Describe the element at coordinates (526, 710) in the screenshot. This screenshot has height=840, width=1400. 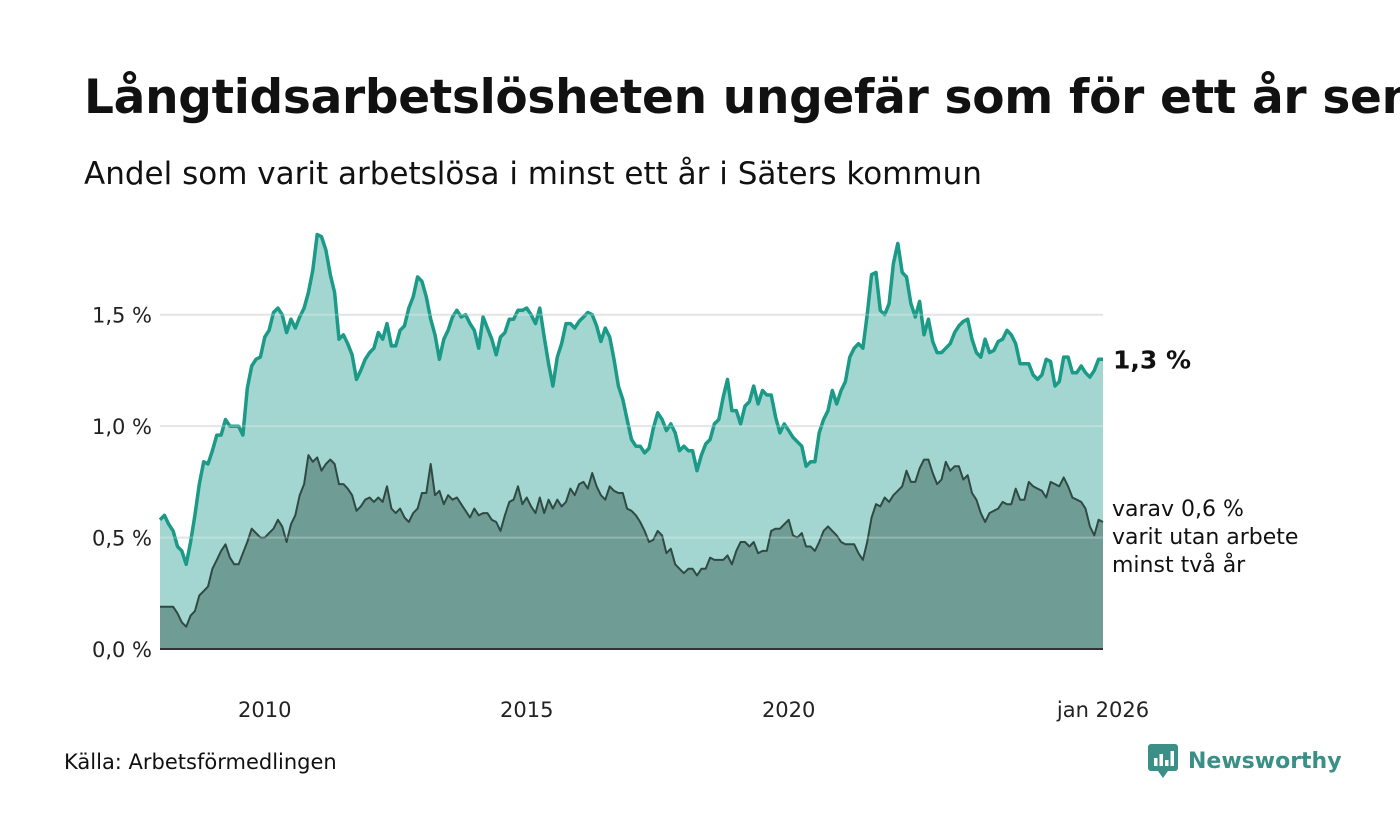
I see `x-tick-label: 2015` at that location.